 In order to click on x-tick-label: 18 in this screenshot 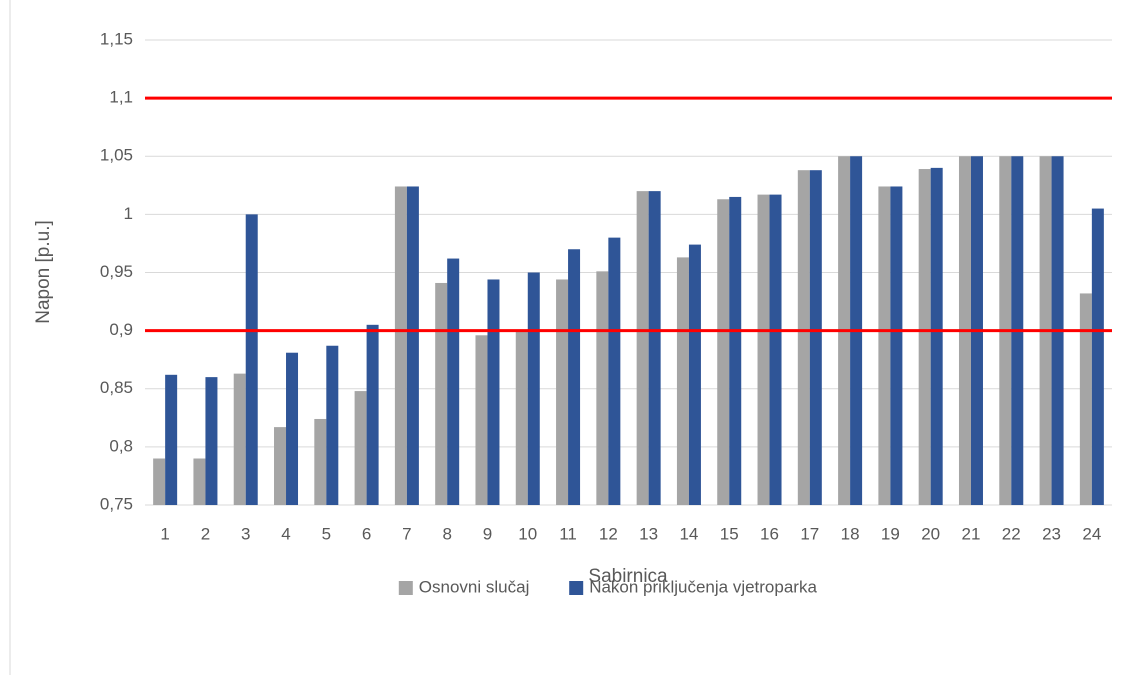, I will do `click(850, 533)`.